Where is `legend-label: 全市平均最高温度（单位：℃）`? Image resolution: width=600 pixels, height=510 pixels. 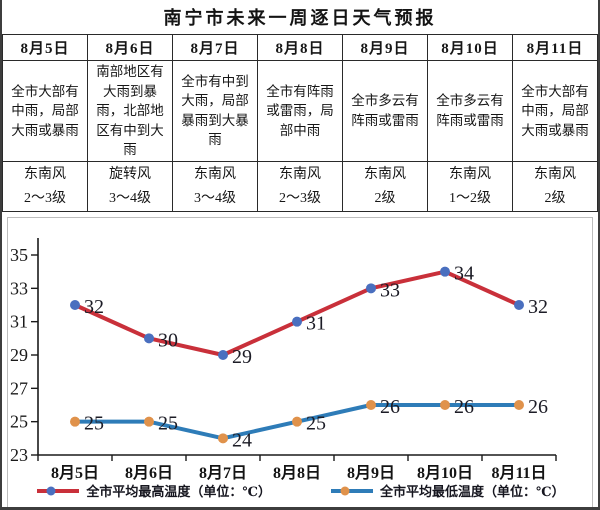
legend-label: 全市平均最高温度（单位：℃） is located at coordinates (178, 492).